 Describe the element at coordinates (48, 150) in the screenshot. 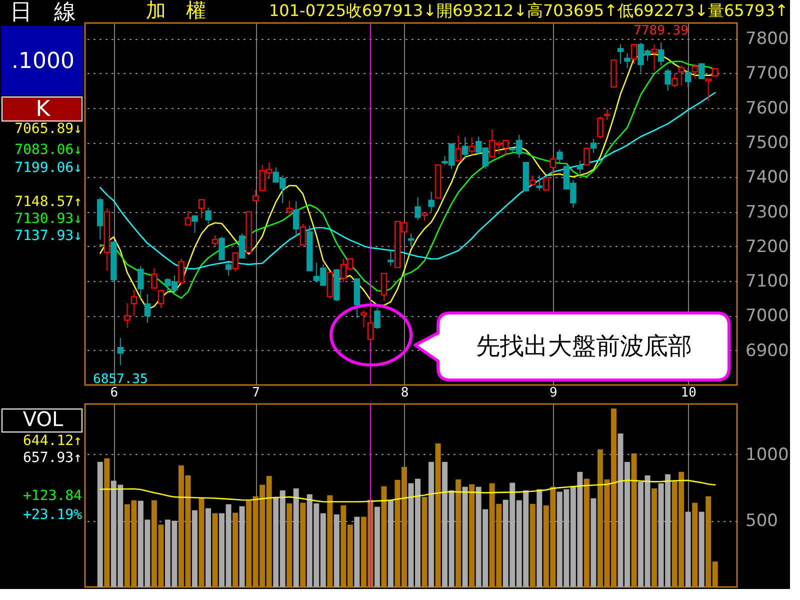

I see `text: 7083.06↓` at that location.